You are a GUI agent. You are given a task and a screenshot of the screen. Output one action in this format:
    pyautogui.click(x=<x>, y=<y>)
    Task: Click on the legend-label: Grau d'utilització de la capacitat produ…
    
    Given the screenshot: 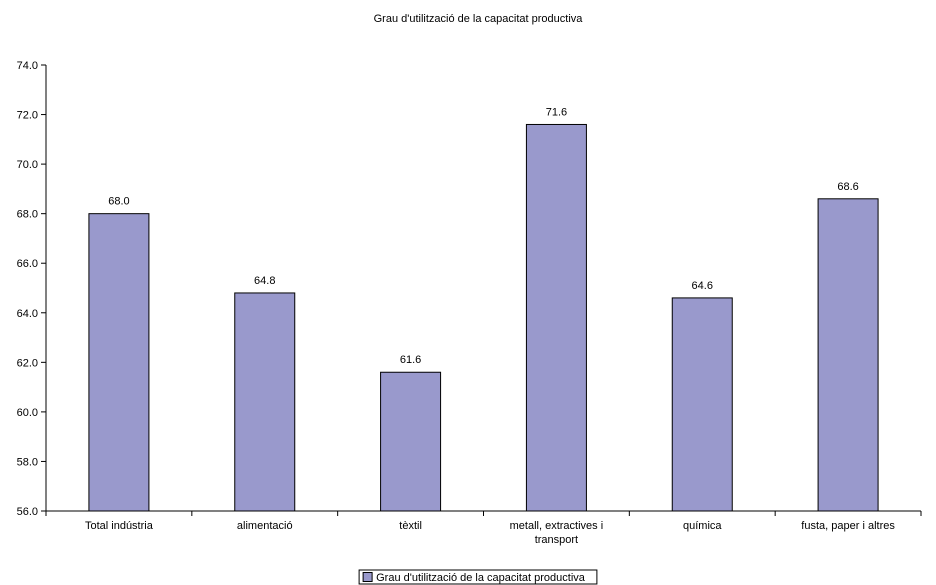 What is the action you would take?
    pyautogui.click(x=481, y=578)
    